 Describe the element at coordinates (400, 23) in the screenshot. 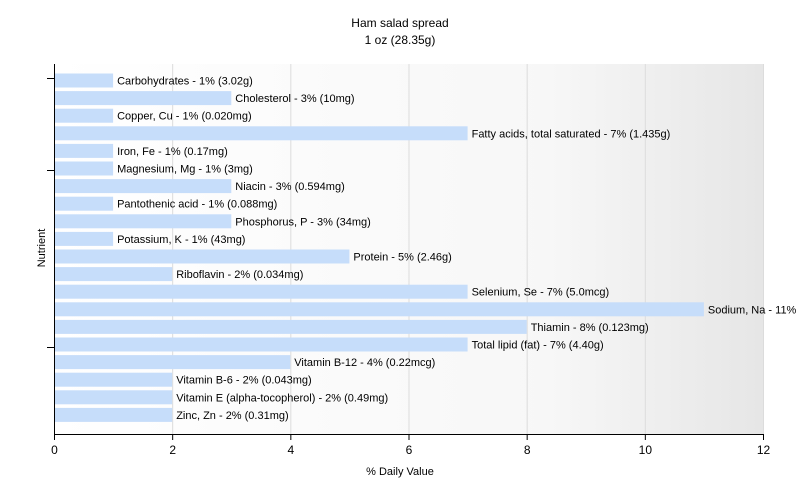

I see `chart-title: Ham salad spread` at that location.